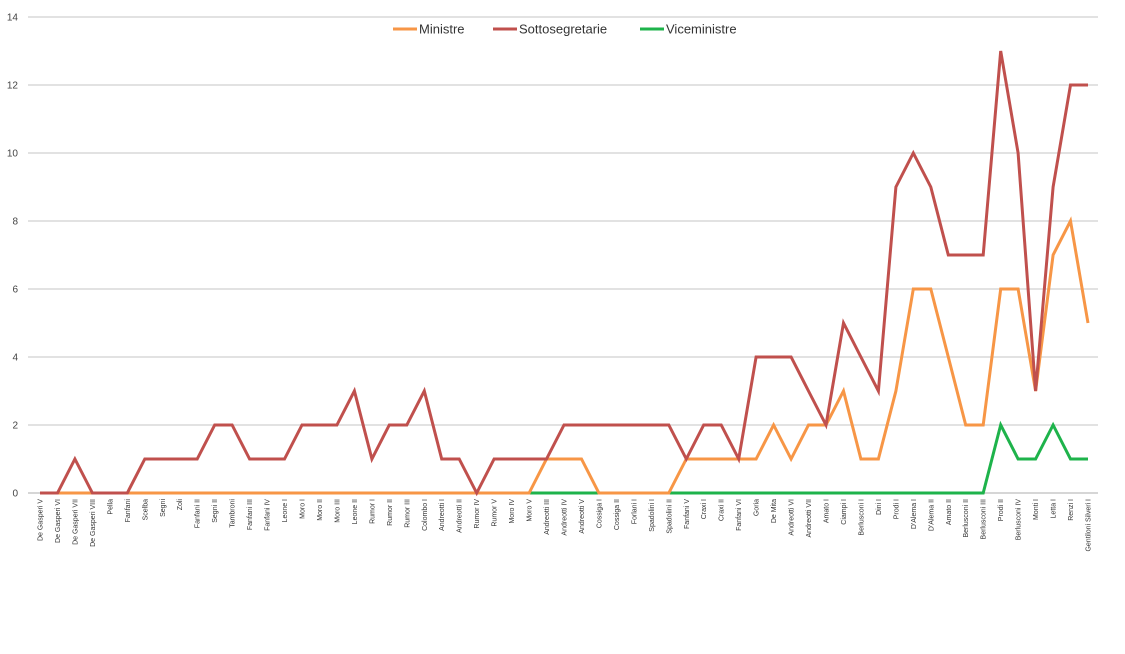 This screenshot has width=1125, height=654. I want to click on x-tick-label: Andreotti III, so click(547, 517).